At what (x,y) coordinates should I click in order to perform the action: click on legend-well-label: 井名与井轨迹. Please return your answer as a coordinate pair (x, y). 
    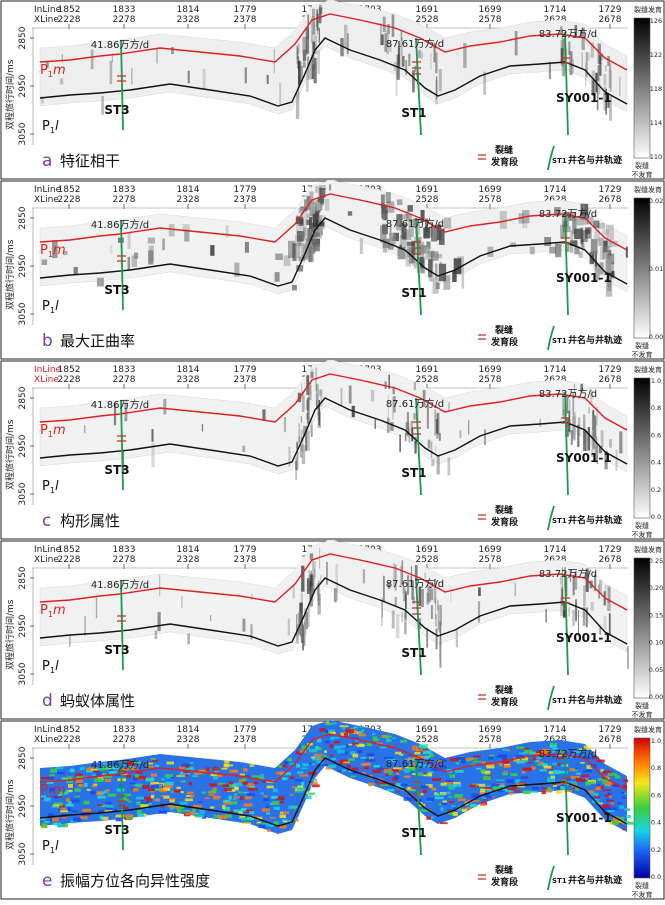
    Looking at the image, I should click on (595, 880).